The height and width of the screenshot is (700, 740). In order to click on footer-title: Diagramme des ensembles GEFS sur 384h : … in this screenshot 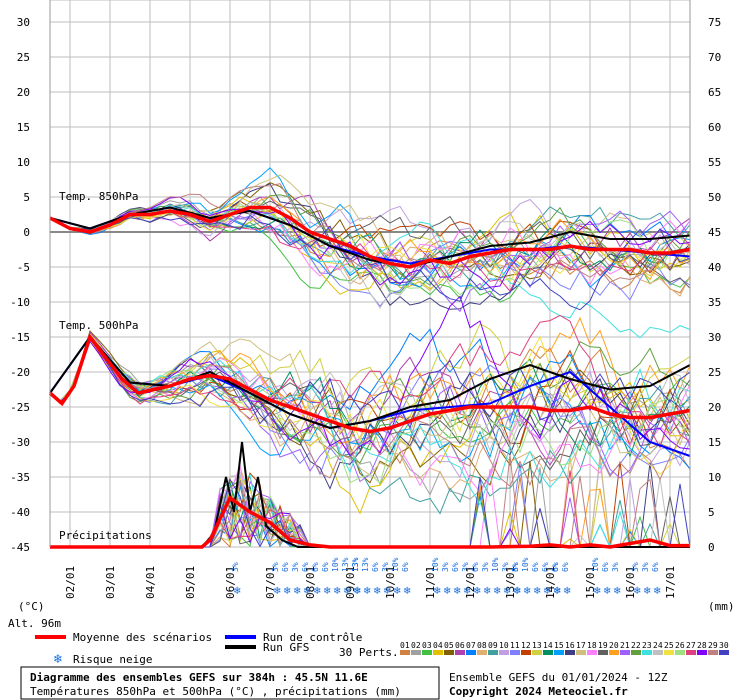, I will do `click(199, 677)`.